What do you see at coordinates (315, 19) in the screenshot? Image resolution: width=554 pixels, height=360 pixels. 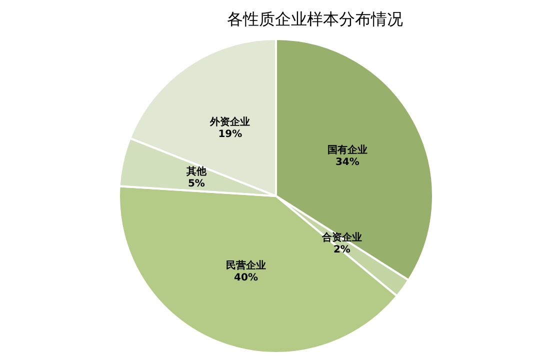 I see `chart-title: 各性质企业样本分布情况` at bounding box center [315, 19].